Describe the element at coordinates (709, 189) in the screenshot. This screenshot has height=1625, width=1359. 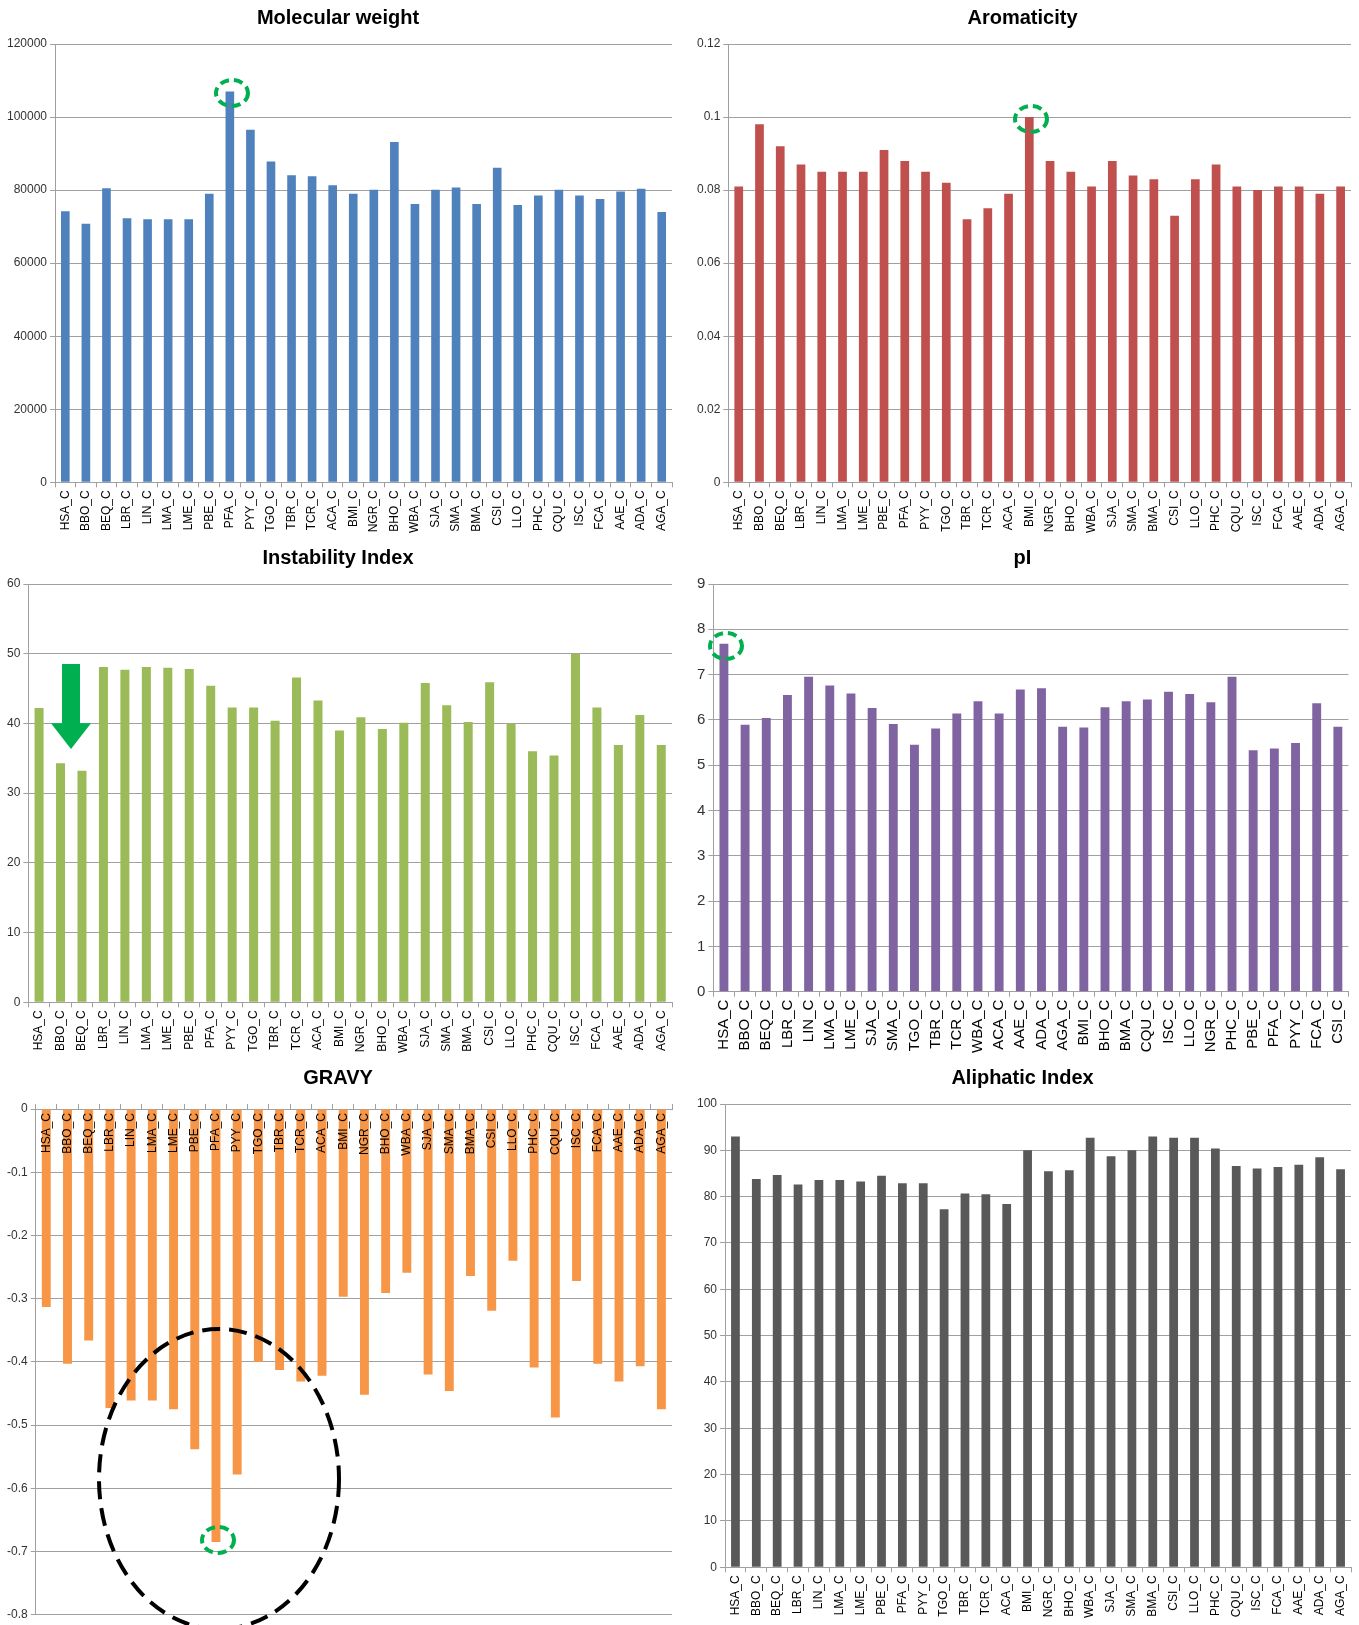
I see `y-tick-label: 0.08` at that location.